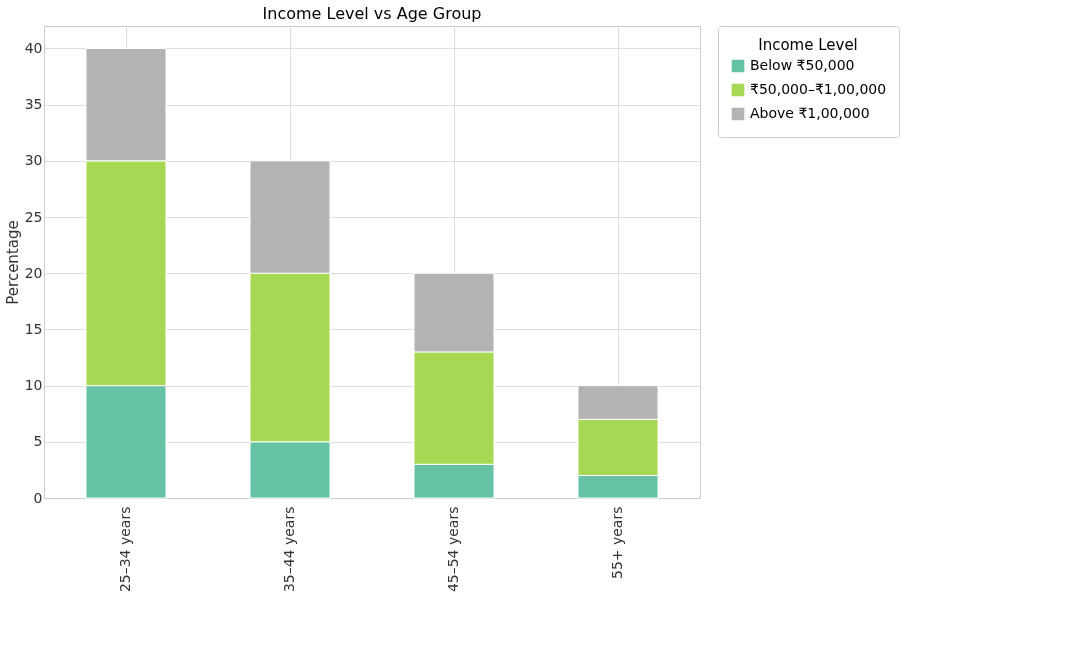  I want to click on x-tick-label: 35–44 years, so click(289, 549).